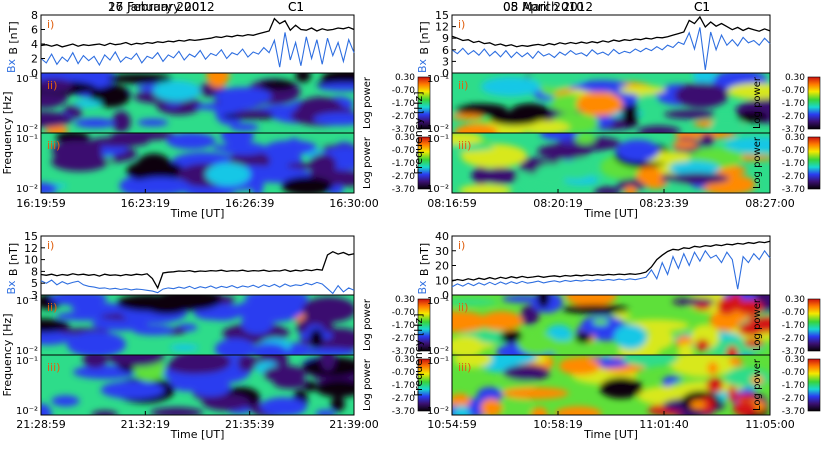 The image size is (831, 449). What do you see at coordinates (794, 91) in the screenshot?
I see `colorbar-tick-label: -0.70` at bounding box center [794, 91].